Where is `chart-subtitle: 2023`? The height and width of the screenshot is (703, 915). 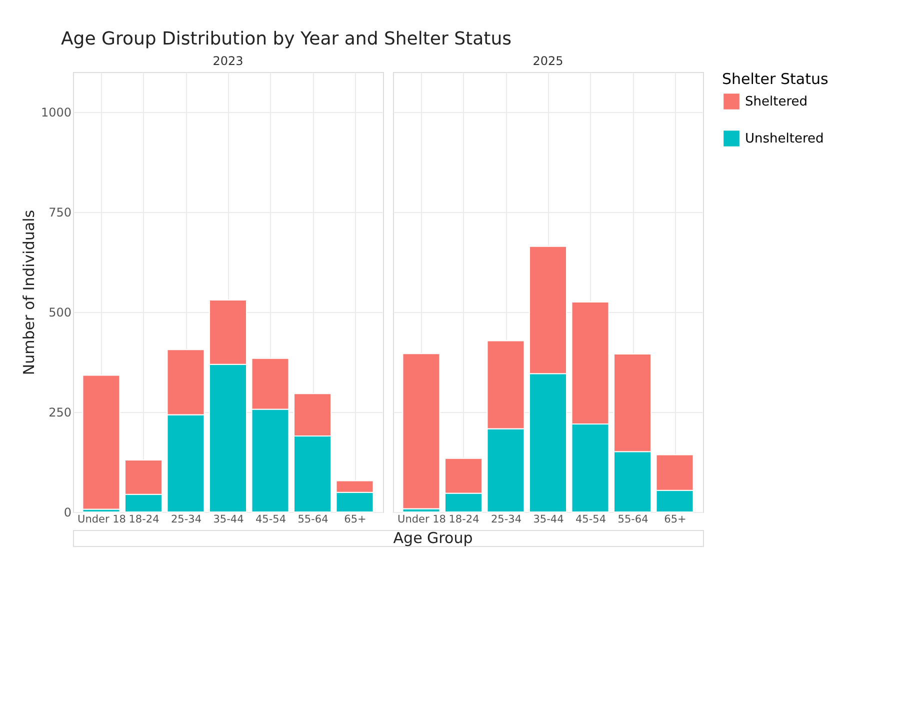
chart-subtitle: 2023 is located at coordinates (228, 61).